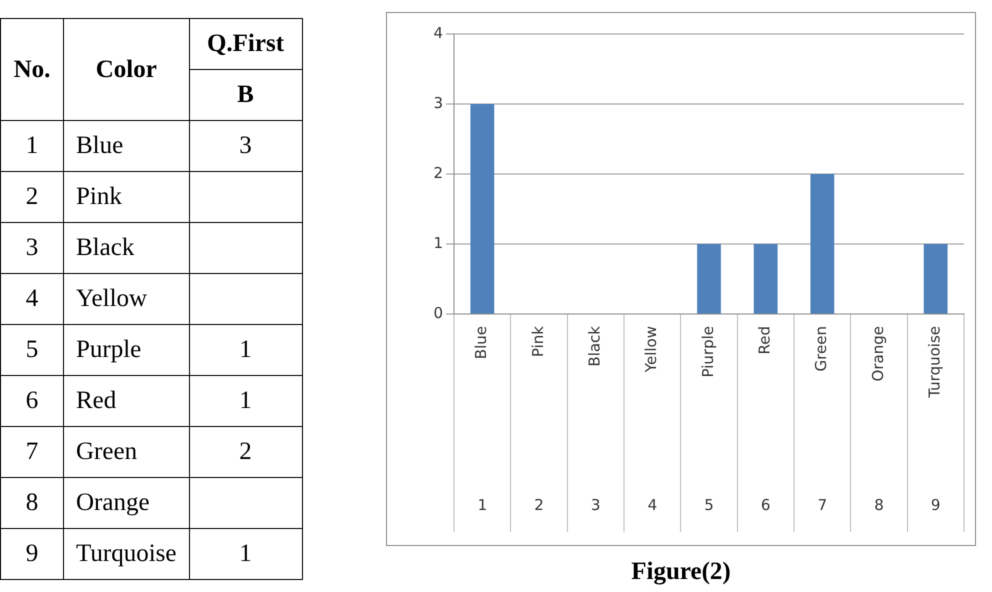 The height and width of the screenshot is (592, 992). What do you see at coordinates (765, 340) in the screenshot?
I see `x-tick-label: Red` at bounding box center [765, 340].